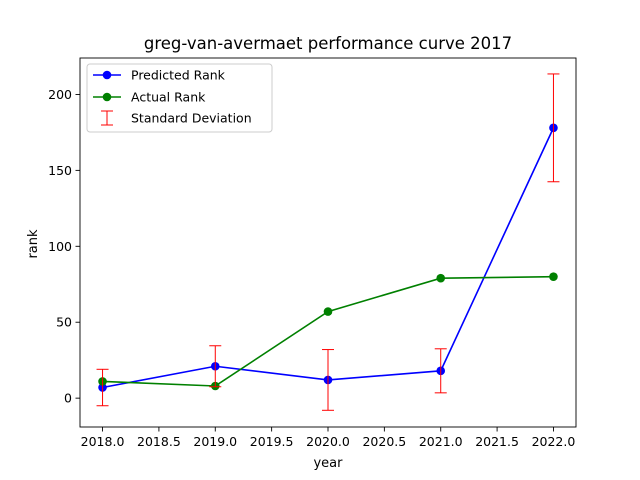 This screenshot has width=640, height=480. I want to click on x-tick-label: 2018.5, so click(159, 441).